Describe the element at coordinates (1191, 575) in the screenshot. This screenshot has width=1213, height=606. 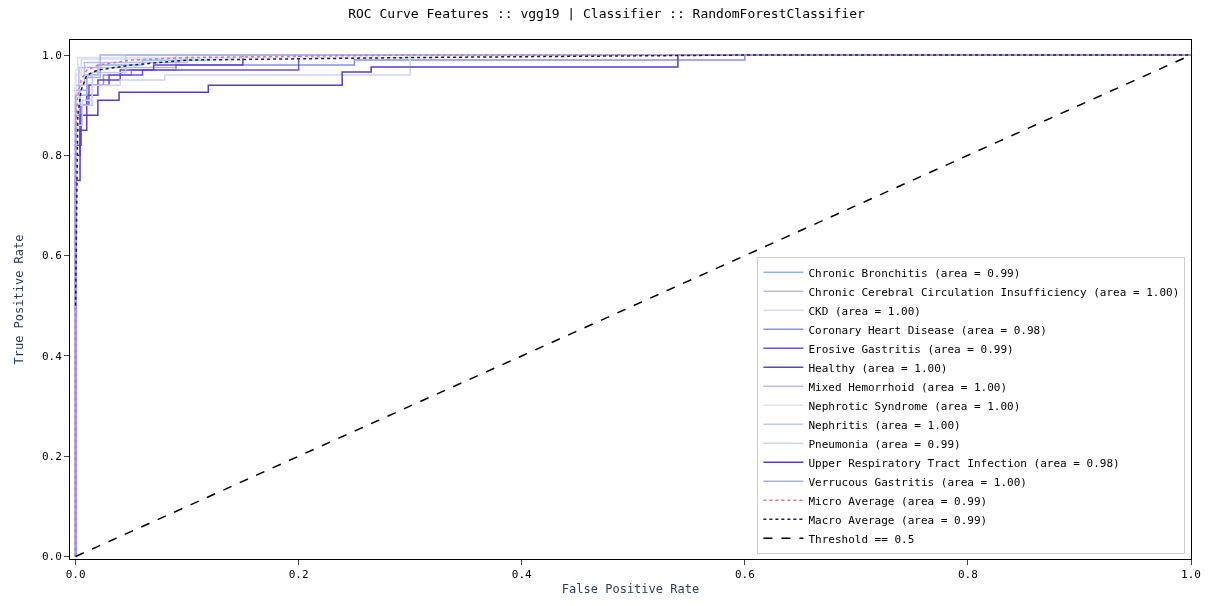
I see `x-tick-label: 1.0` at that location.